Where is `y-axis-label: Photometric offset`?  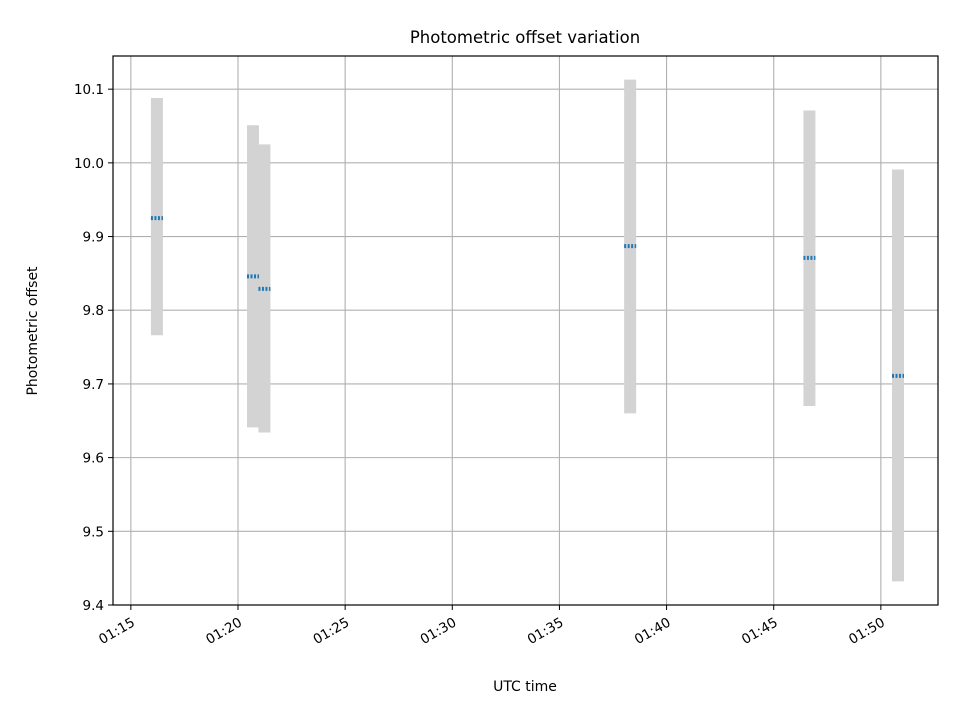 y-axis-label: Photometric offset is located at coordinates (33, 331).